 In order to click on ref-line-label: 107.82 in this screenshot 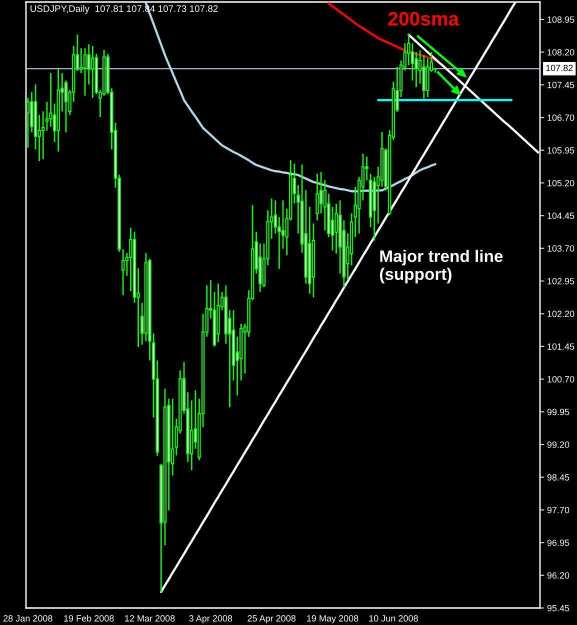, I will do `click(559, 68)`.